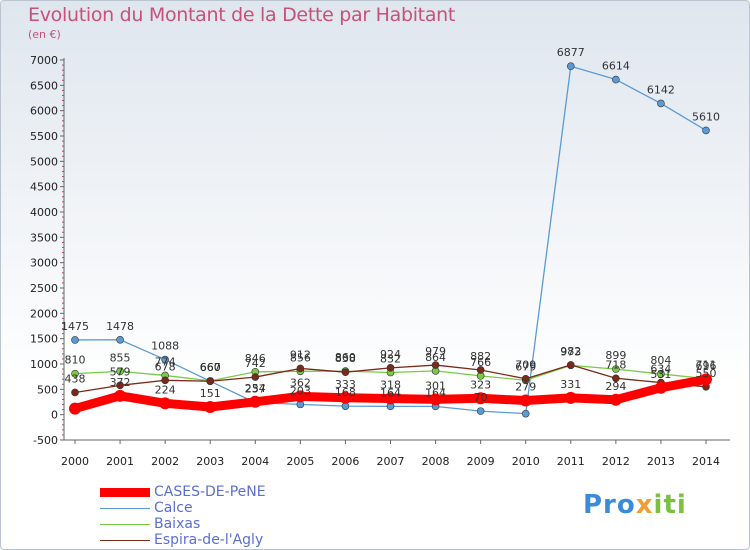 This screenshot has width=750, height=550. Describe the element at coordinates (570, 351) in the screenshot. I see `data-label: 982` at that location.